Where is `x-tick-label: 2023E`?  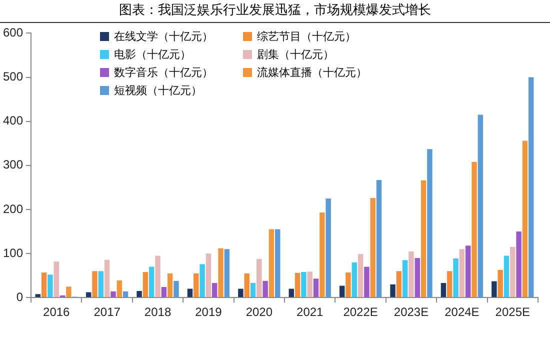
x-tick-label: 2023E is located at coordinates (411, 312).